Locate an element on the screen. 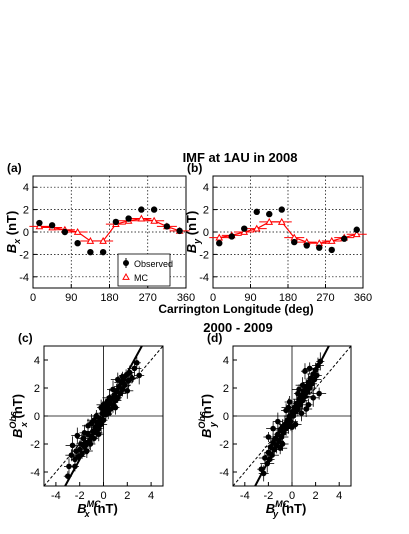  legend-observed-label: Observed is located at coordinates (153, 264).